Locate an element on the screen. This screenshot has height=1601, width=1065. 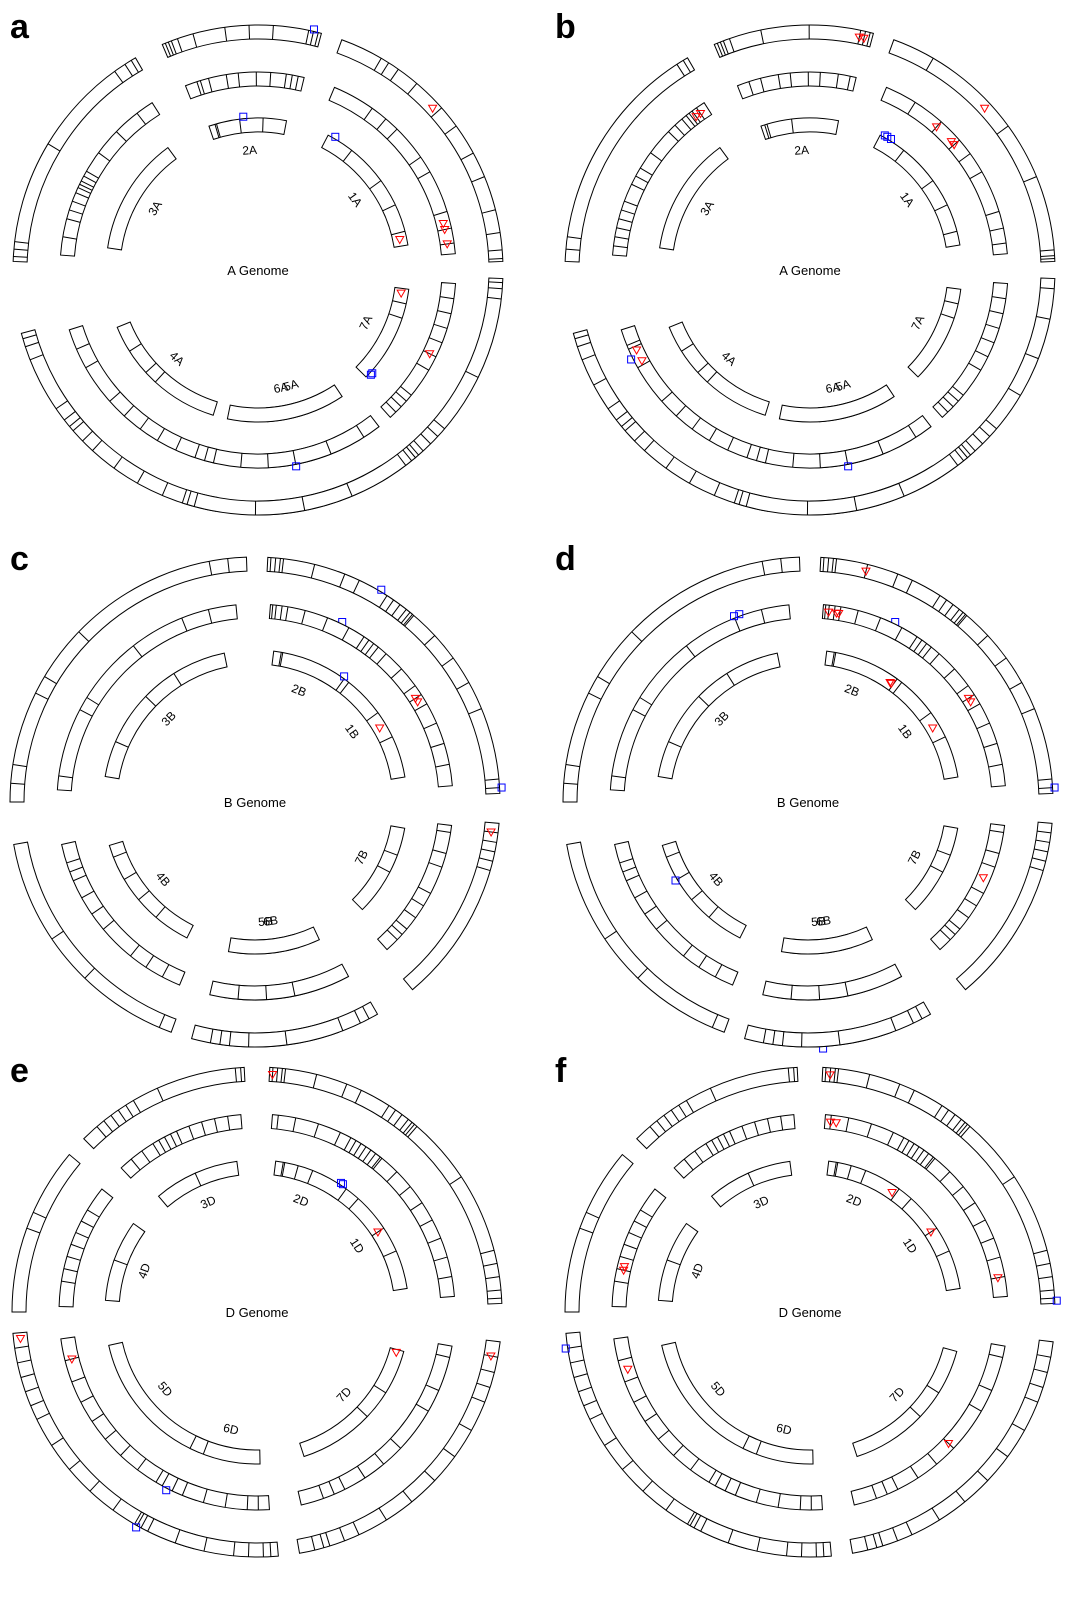
chromosome-label: 6A is located at coordinates (280, 388).